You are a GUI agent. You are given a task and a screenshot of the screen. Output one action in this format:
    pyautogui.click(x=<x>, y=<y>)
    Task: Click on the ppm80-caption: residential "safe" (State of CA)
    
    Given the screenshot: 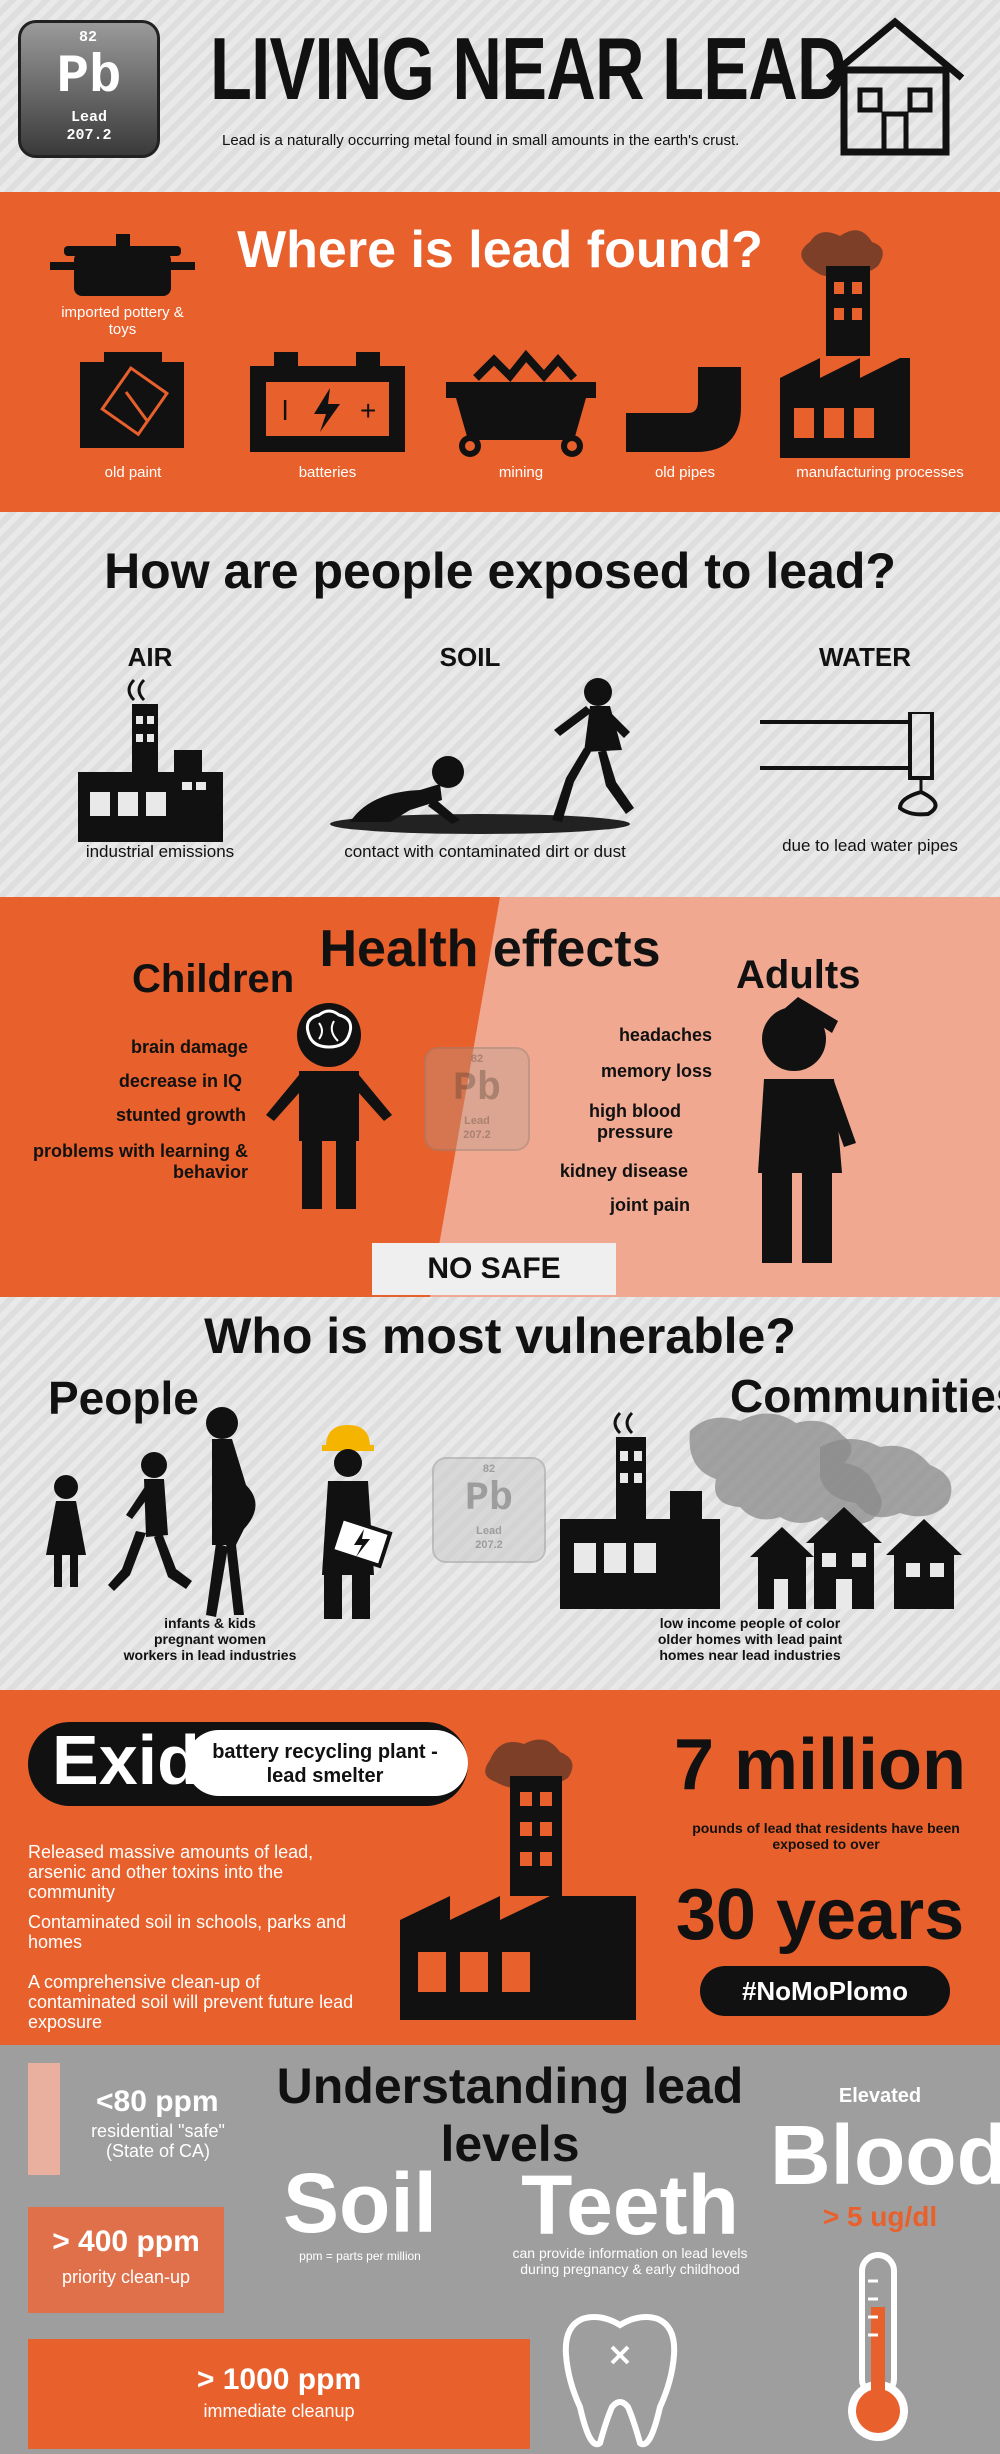 What is the action you would take?
    pyautogui.click(x=158, y=2141)
    